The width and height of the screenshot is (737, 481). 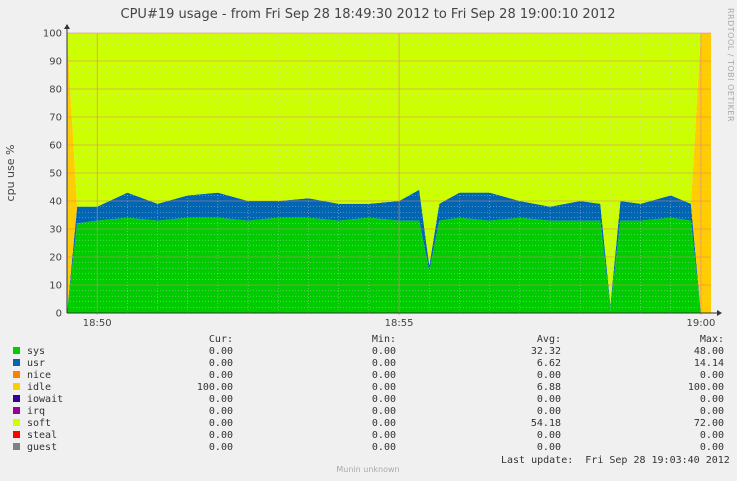 I want to click on x-tick-label: 18:55, so click(x=399, y=323).